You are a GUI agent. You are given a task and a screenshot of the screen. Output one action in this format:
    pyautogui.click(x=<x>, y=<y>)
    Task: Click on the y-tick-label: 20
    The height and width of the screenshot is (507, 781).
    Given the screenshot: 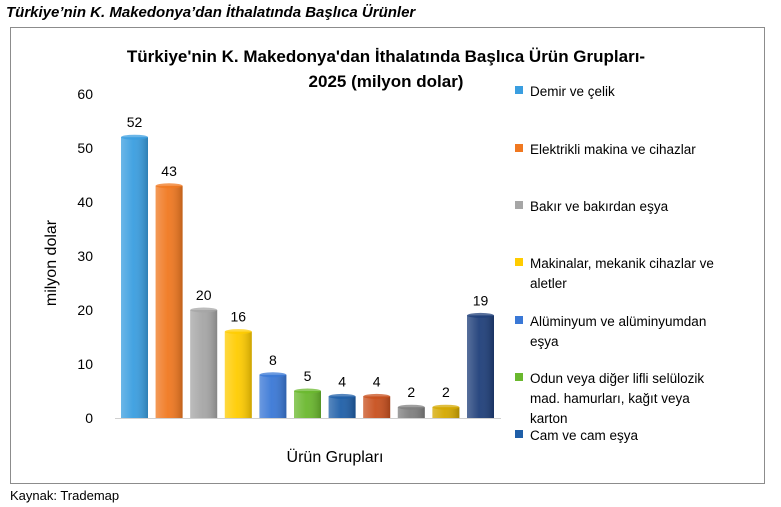 What is the action you would take?
    pyautogui.click(x=85, y=310)
    